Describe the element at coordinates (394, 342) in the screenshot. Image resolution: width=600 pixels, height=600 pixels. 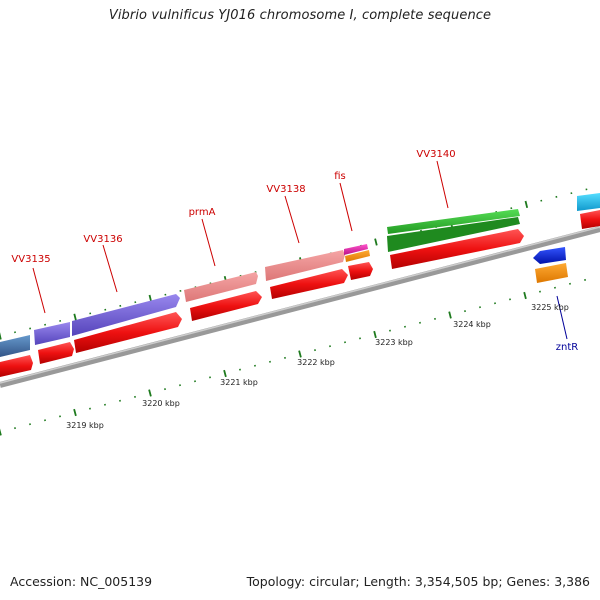
I see `scale-label-3223: 3223 kbp` at that location.